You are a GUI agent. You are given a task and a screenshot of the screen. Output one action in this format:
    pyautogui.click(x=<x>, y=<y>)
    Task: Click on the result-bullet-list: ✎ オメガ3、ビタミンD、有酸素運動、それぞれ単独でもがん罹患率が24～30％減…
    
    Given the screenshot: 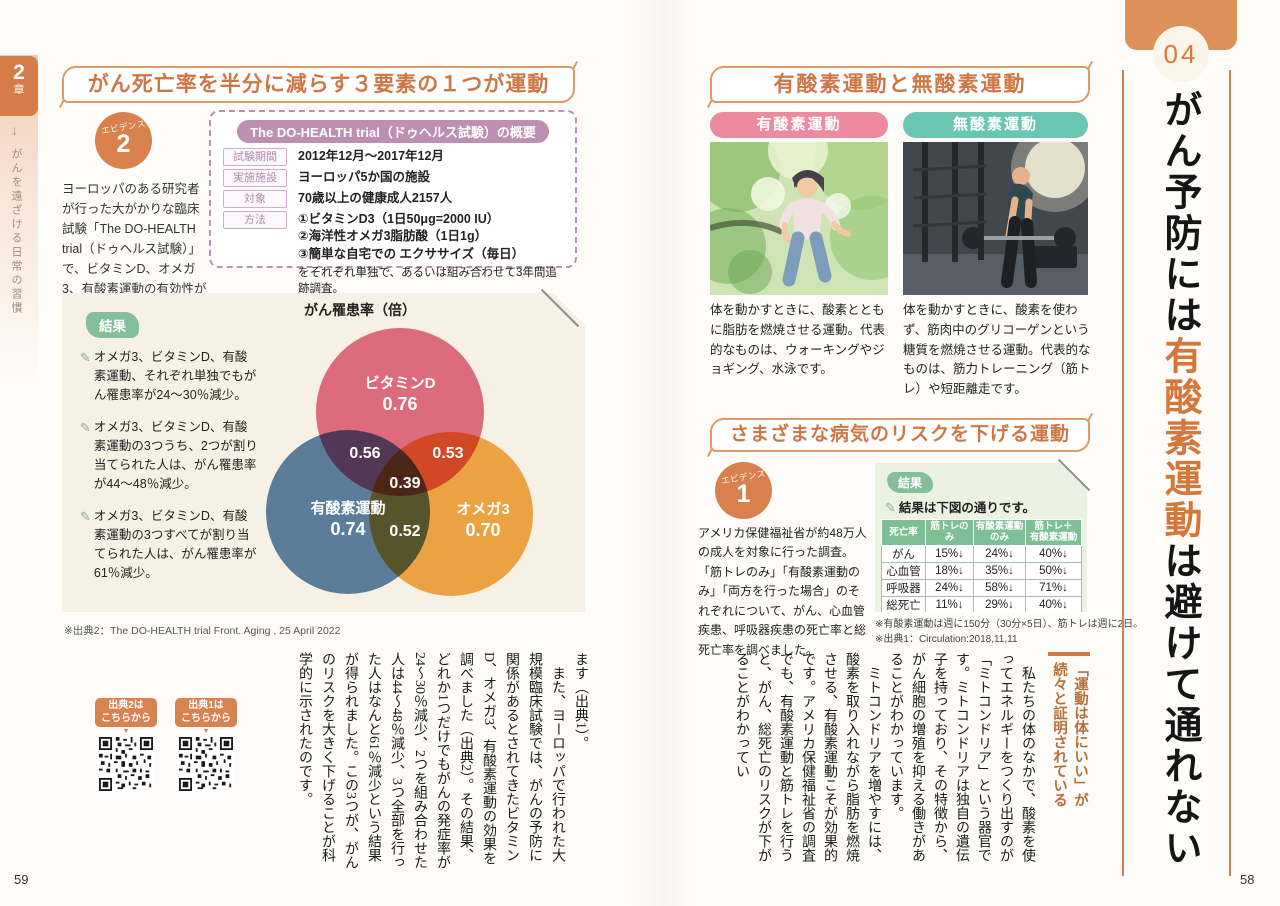 What is the action you would take?
    pyautogui.click(x=169, y=472)
    